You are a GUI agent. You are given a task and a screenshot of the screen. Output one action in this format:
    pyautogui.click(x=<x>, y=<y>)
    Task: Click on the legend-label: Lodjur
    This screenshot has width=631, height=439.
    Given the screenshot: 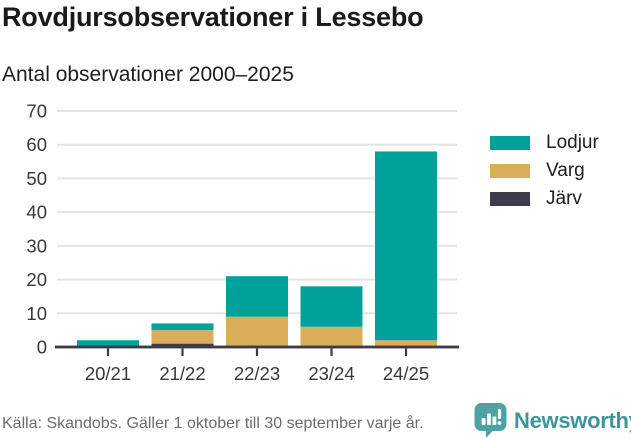 What is the action you would take?
    pyautogui.click(x=572, y=142)
    